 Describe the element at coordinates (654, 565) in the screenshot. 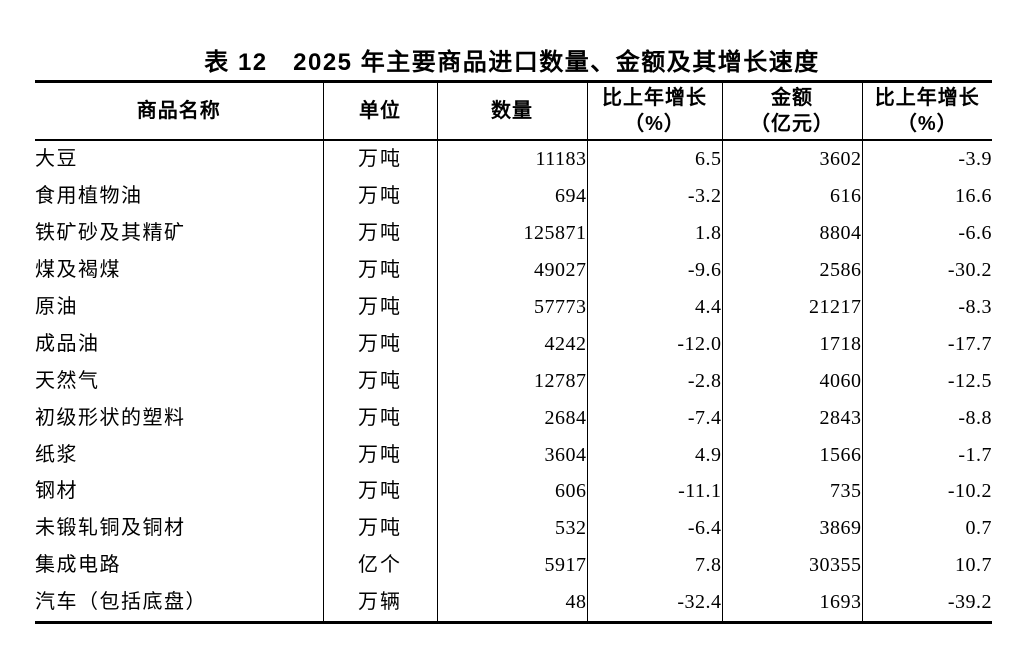

I see `cell-quantity-growth: 7.8` at that location.